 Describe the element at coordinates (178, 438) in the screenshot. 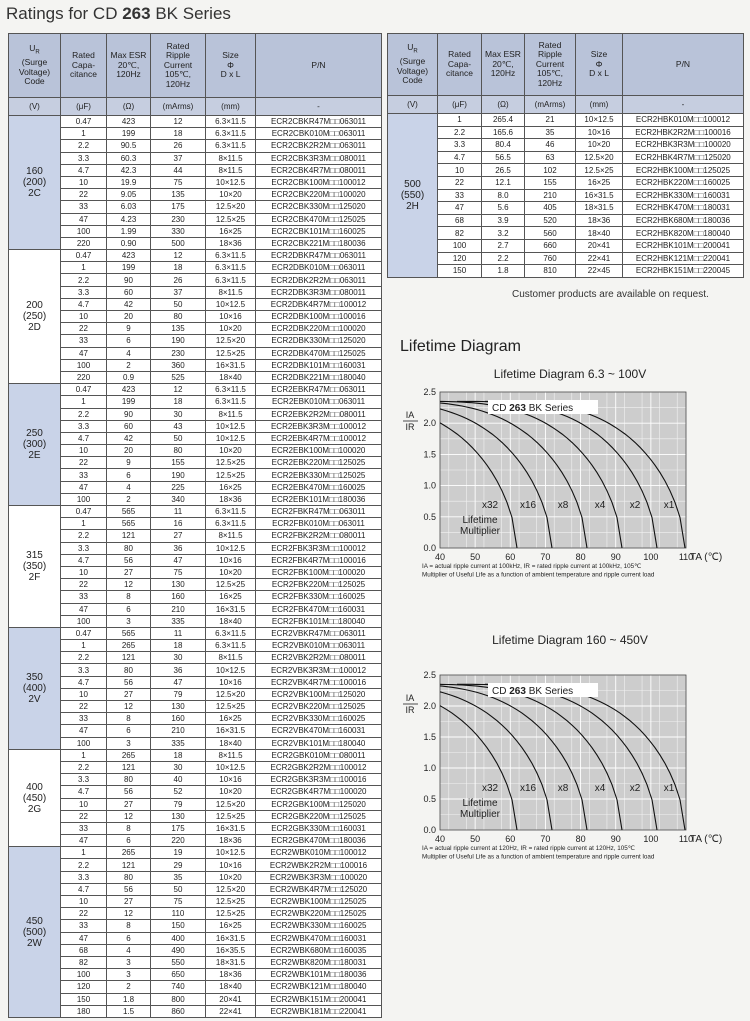

I see `data-cell: 50` at that location.